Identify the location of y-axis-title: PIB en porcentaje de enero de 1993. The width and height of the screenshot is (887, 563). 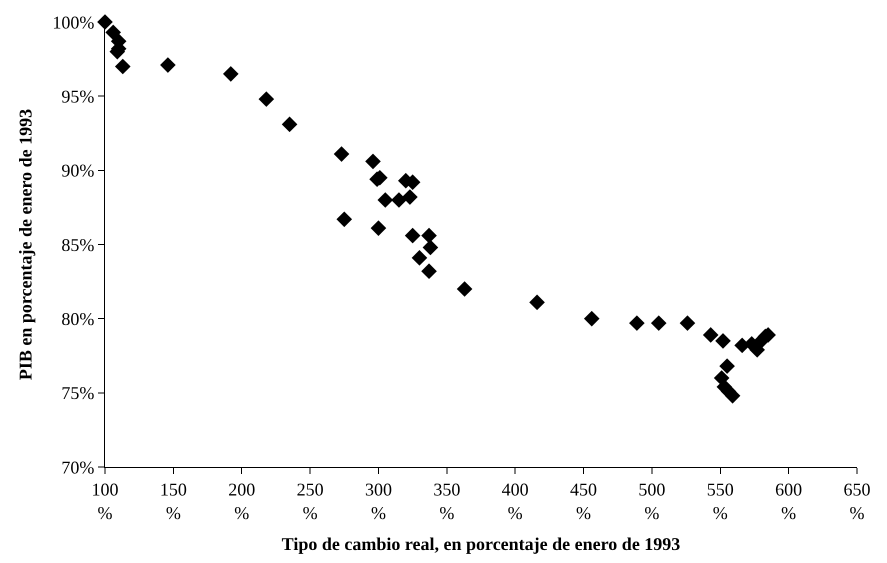
(26, 244).